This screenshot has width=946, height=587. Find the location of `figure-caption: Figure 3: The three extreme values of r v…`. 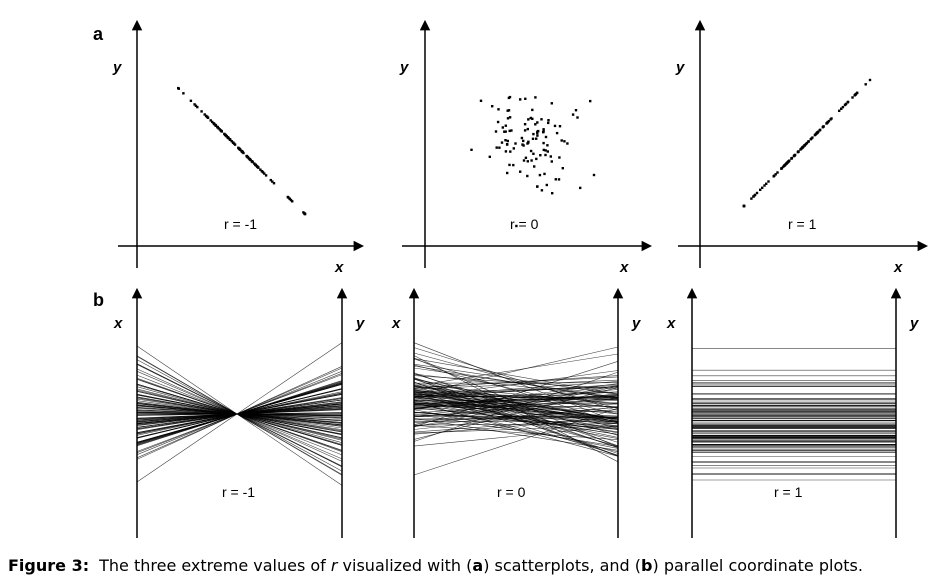

figure-caption: Figure 3: The three extreme values of r v… is located at coordinates (473, 565).